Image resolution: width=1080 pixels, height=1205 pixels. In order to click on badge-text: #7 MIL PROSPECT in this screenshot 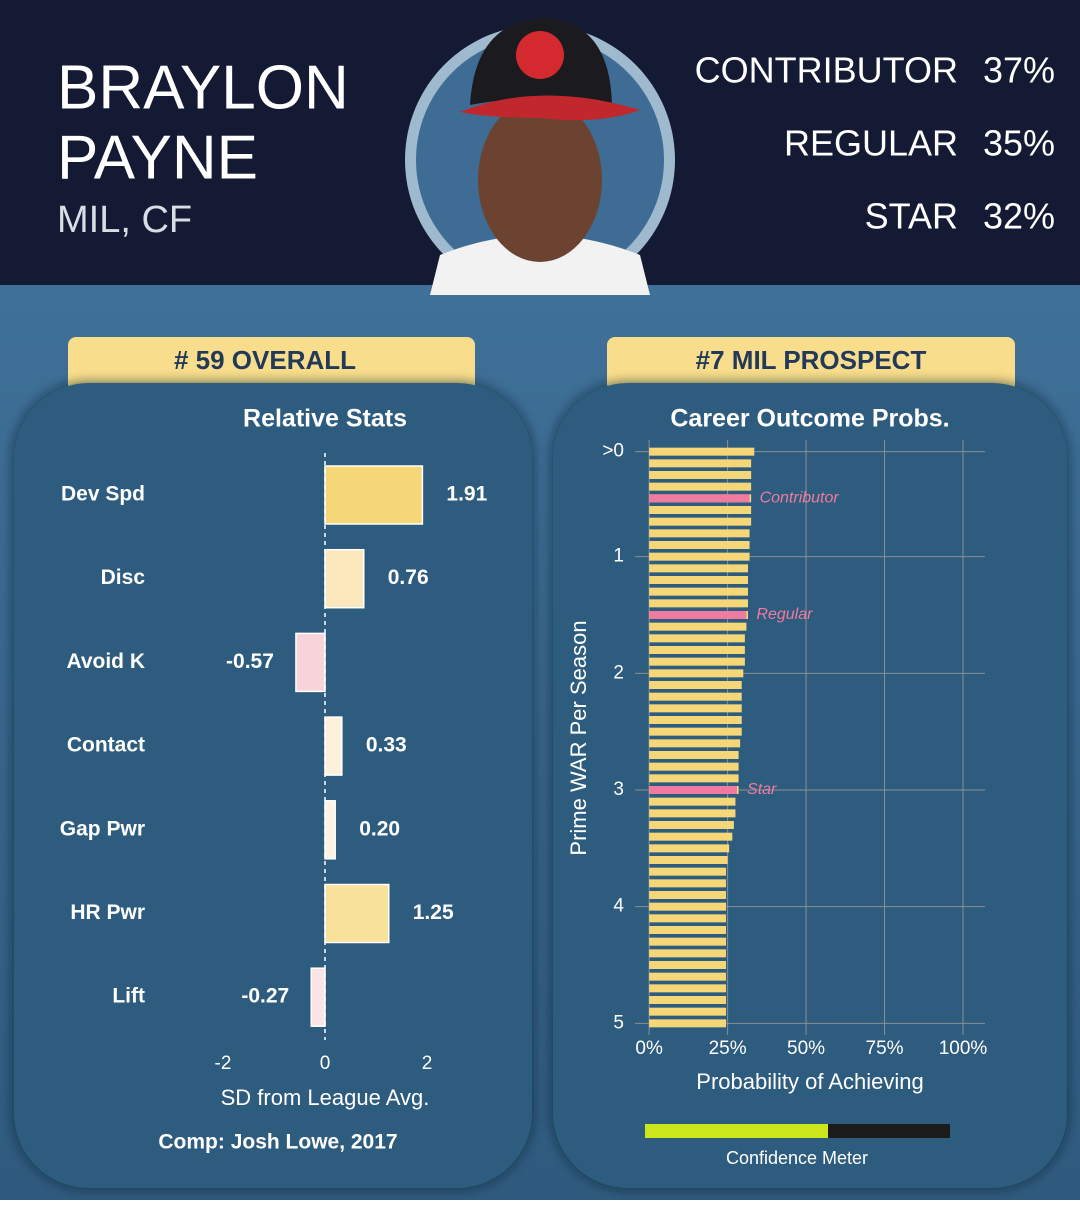, I will do `click(811, 360)`.